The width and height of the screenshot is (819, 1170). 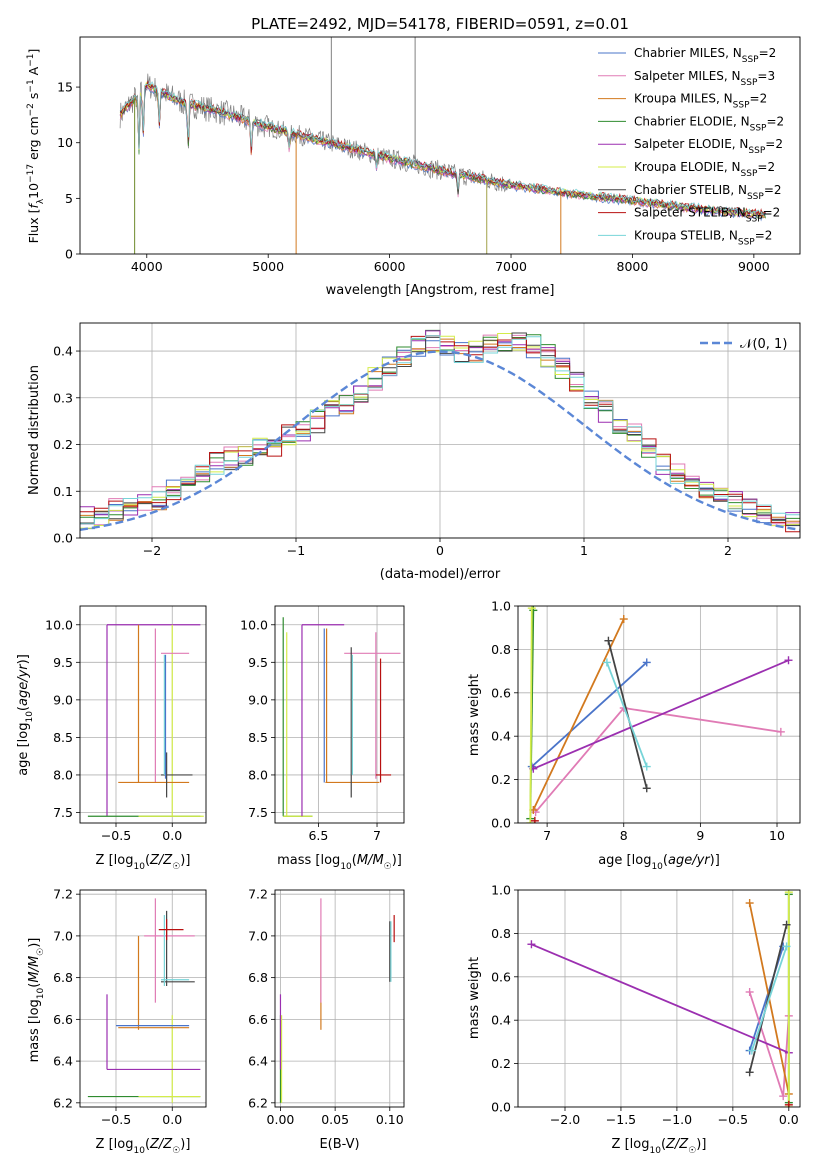 I want to click on x-axis-label: E(B-V), so click(x=339, y=1144).